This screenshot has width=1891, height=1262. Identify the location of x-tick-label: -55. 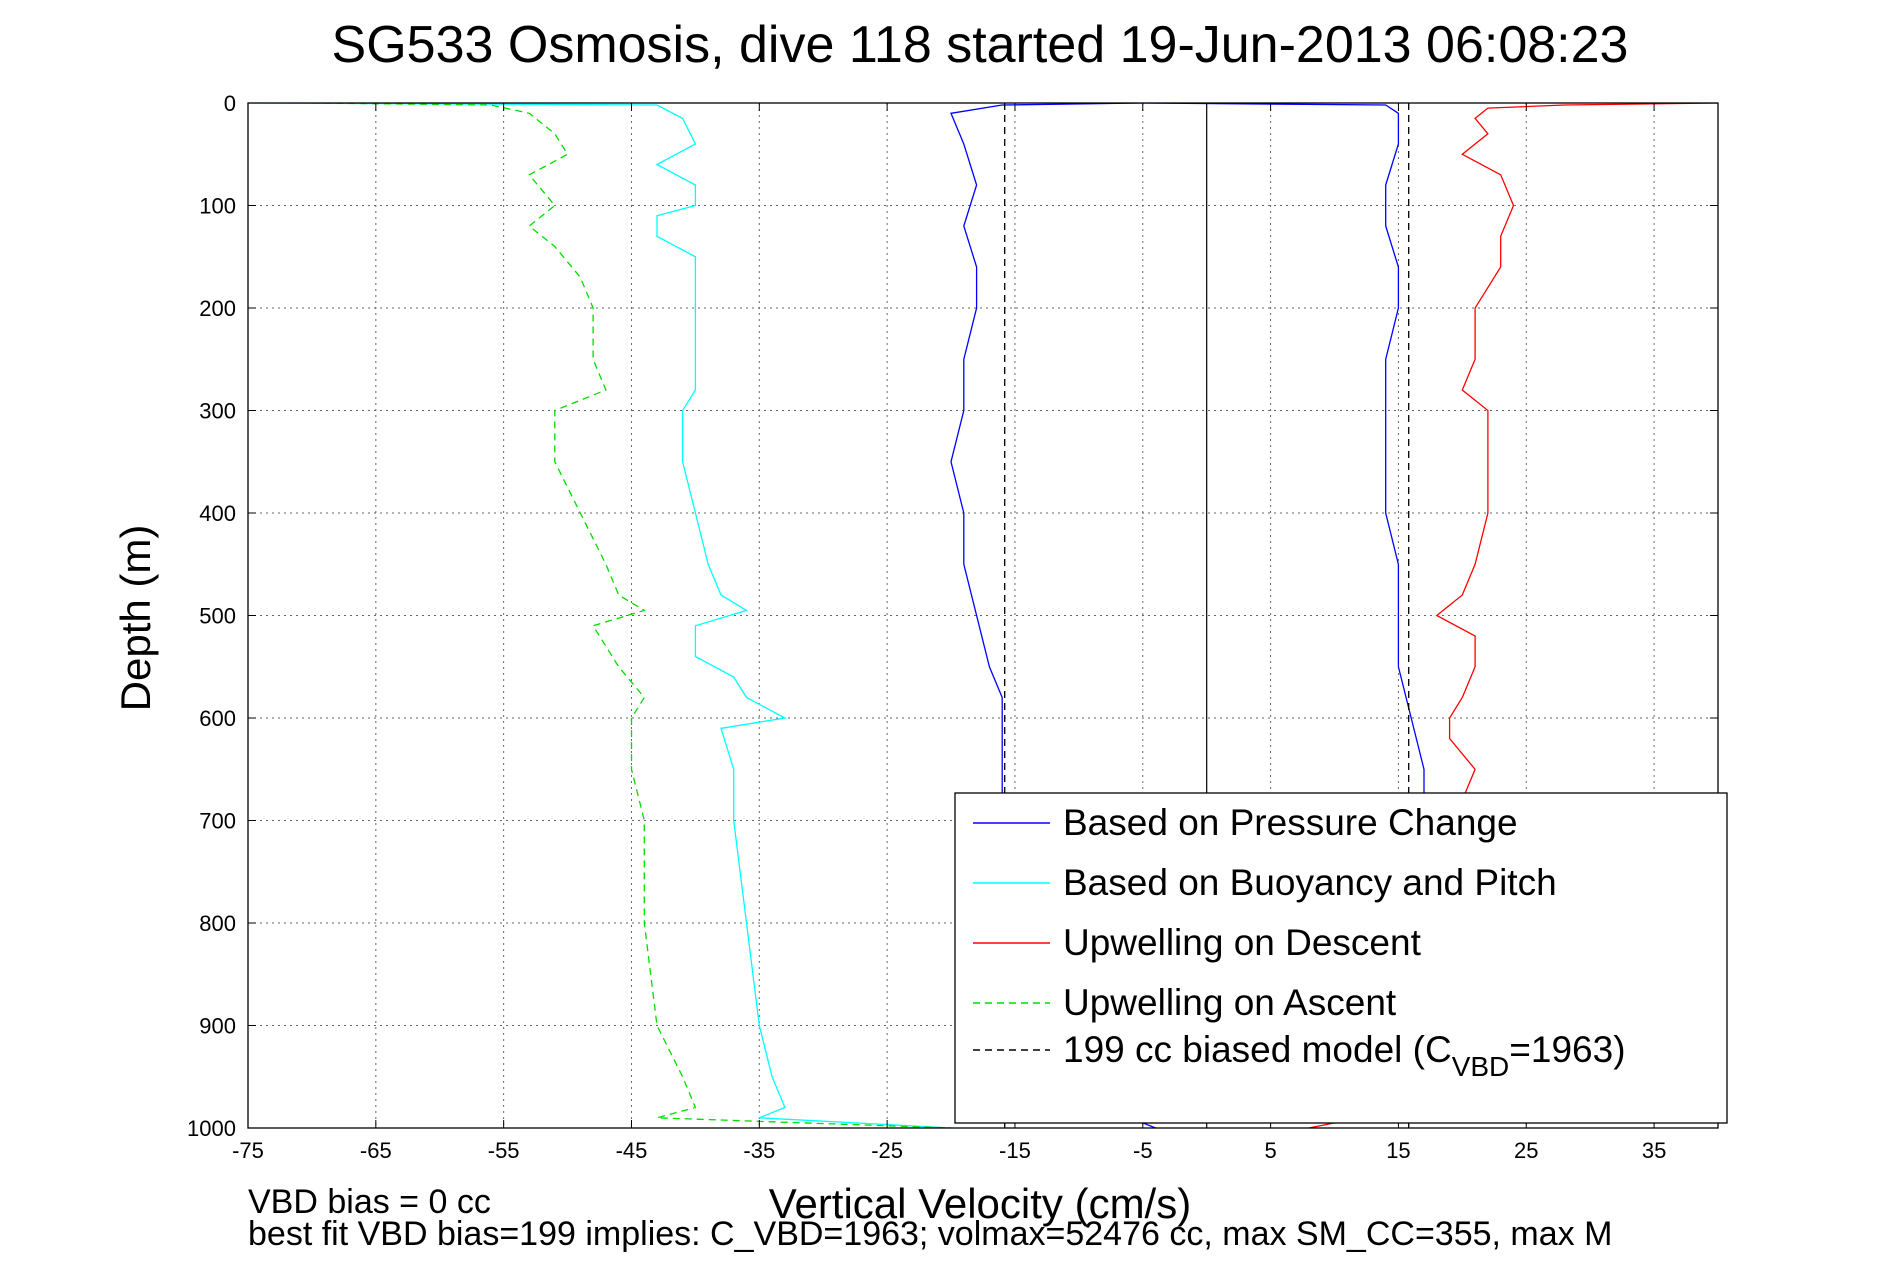
(504, 1150).